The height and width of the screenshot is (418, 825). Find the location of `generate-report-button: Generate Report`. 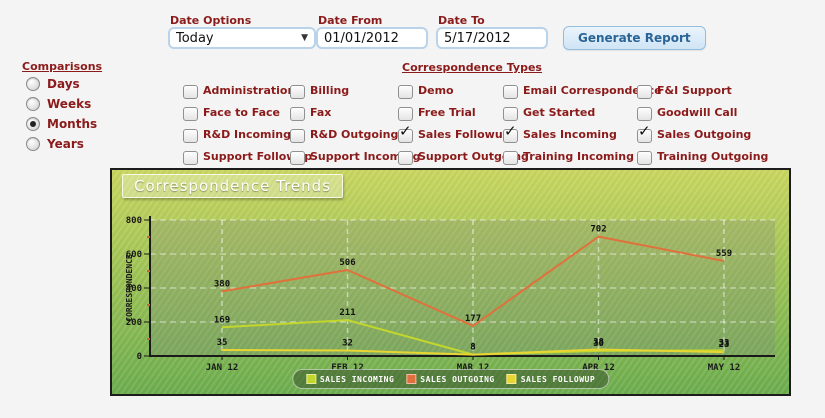

generate-report-button: Generate Report is located at coordinates (634, 38).